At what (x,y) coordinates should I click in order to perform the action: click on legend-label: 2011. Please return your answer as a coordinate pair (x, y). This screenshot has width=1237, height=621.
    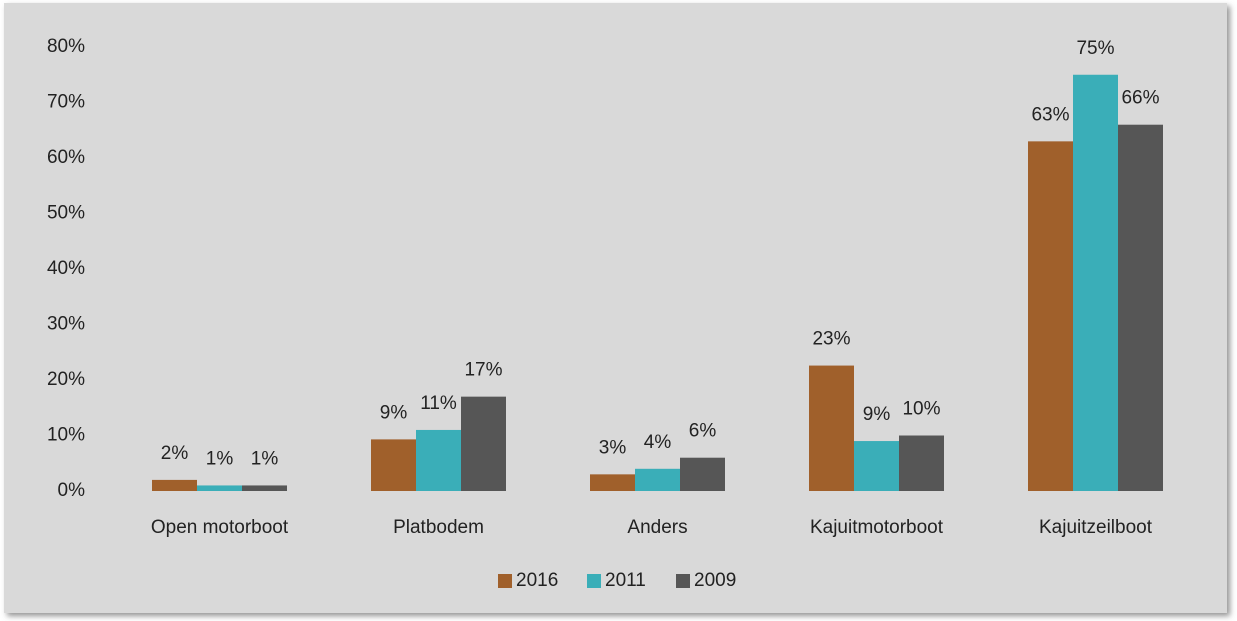
    Looking at the image, I should click on (625, 580).